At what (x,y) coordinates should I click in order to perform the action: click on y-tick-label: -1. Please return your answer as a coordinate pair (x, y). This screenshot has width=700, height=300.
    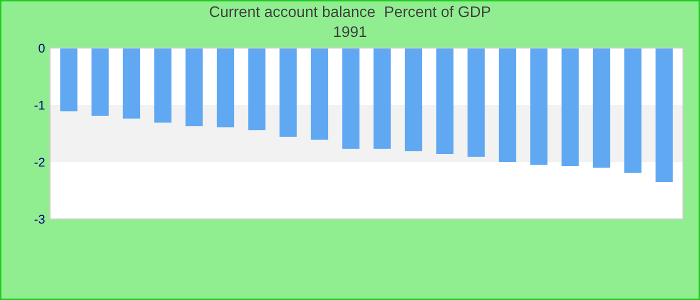
    Looking at the image, I should click on (39, 105).